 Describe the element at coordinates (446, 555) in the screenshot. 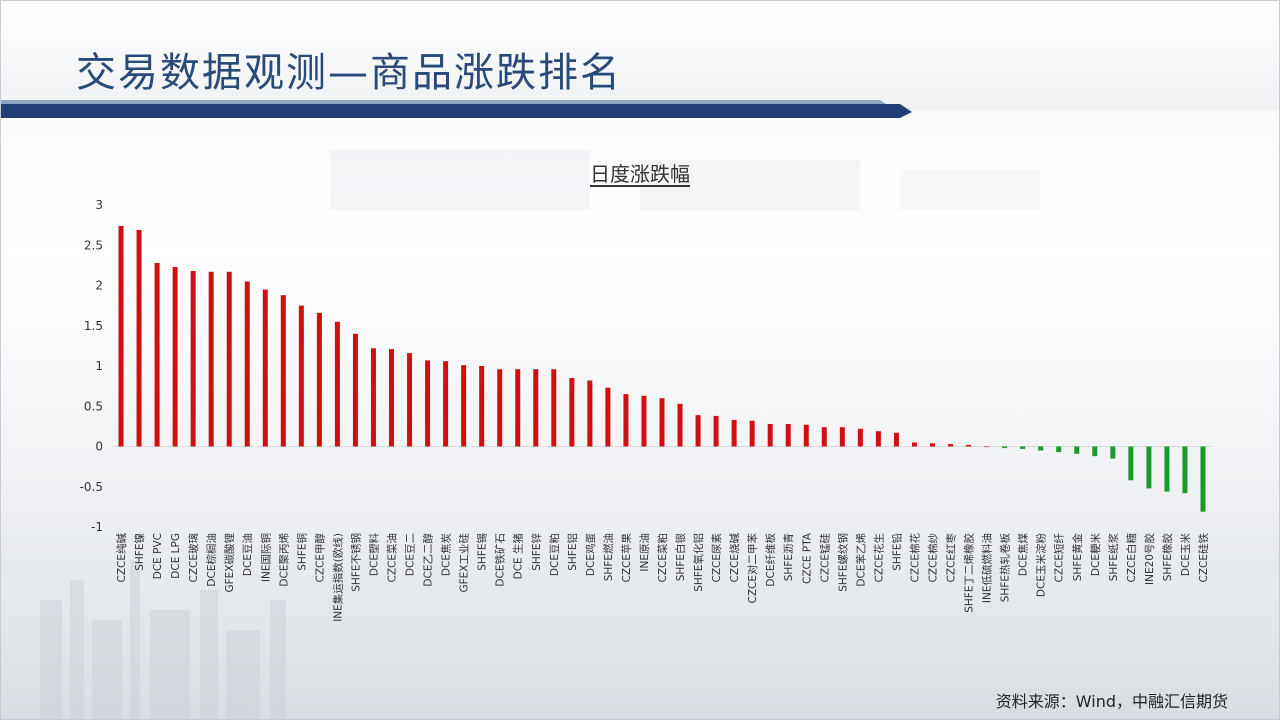

I see `x-tick-label: DCE焦炭` at that location.